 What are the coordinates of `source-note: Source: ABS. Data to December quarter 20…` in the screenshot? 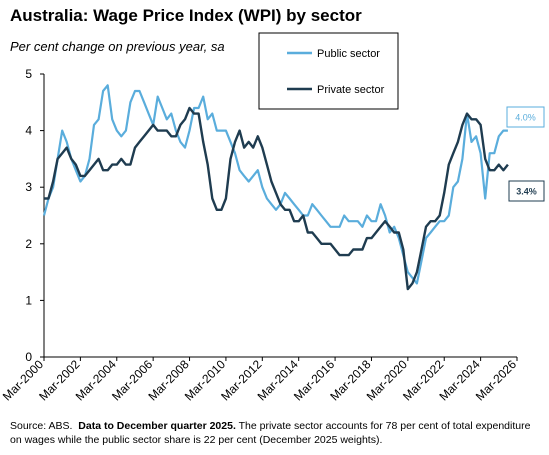 It's located at (275, 433).